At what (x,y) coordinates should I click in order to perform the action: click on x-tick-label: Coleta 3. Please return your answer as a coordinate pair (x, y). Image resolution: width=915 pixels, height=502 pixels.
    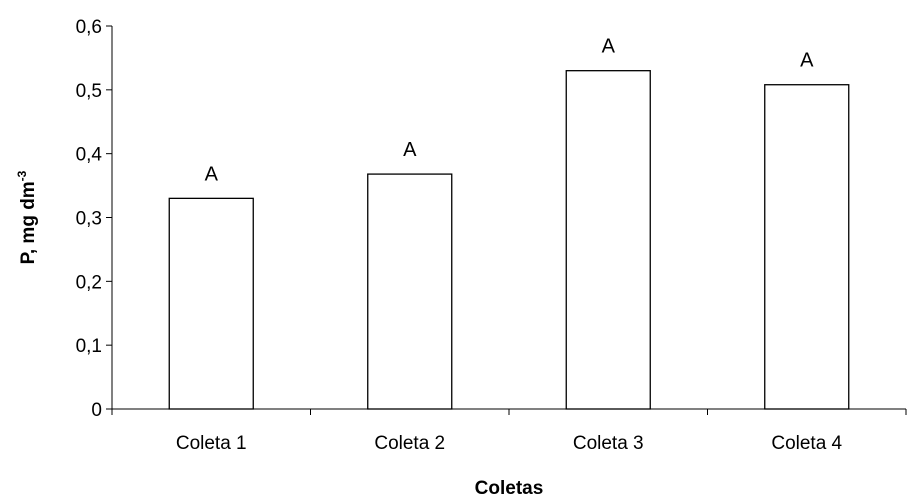
    Looking at the image, I should click on (608, 443).